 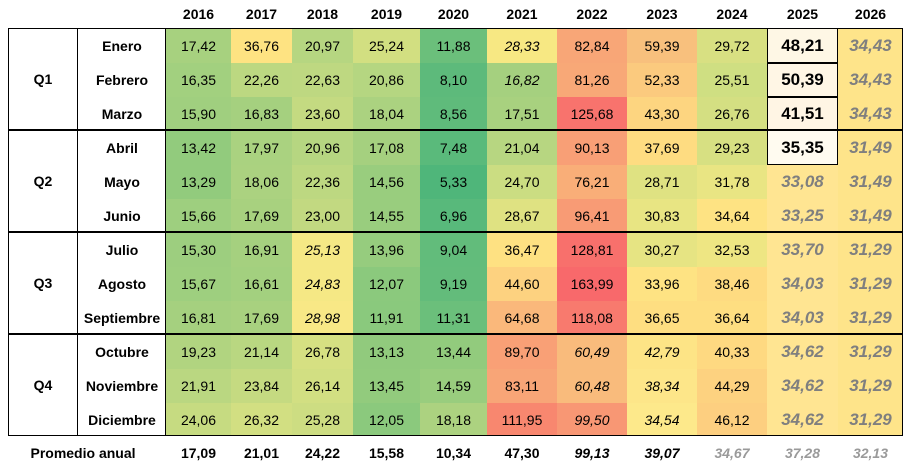 What do you see at coordinates (802, 317) in the screenshot?
I see `value-cell: 34,03` at bounding box center [802, 317].